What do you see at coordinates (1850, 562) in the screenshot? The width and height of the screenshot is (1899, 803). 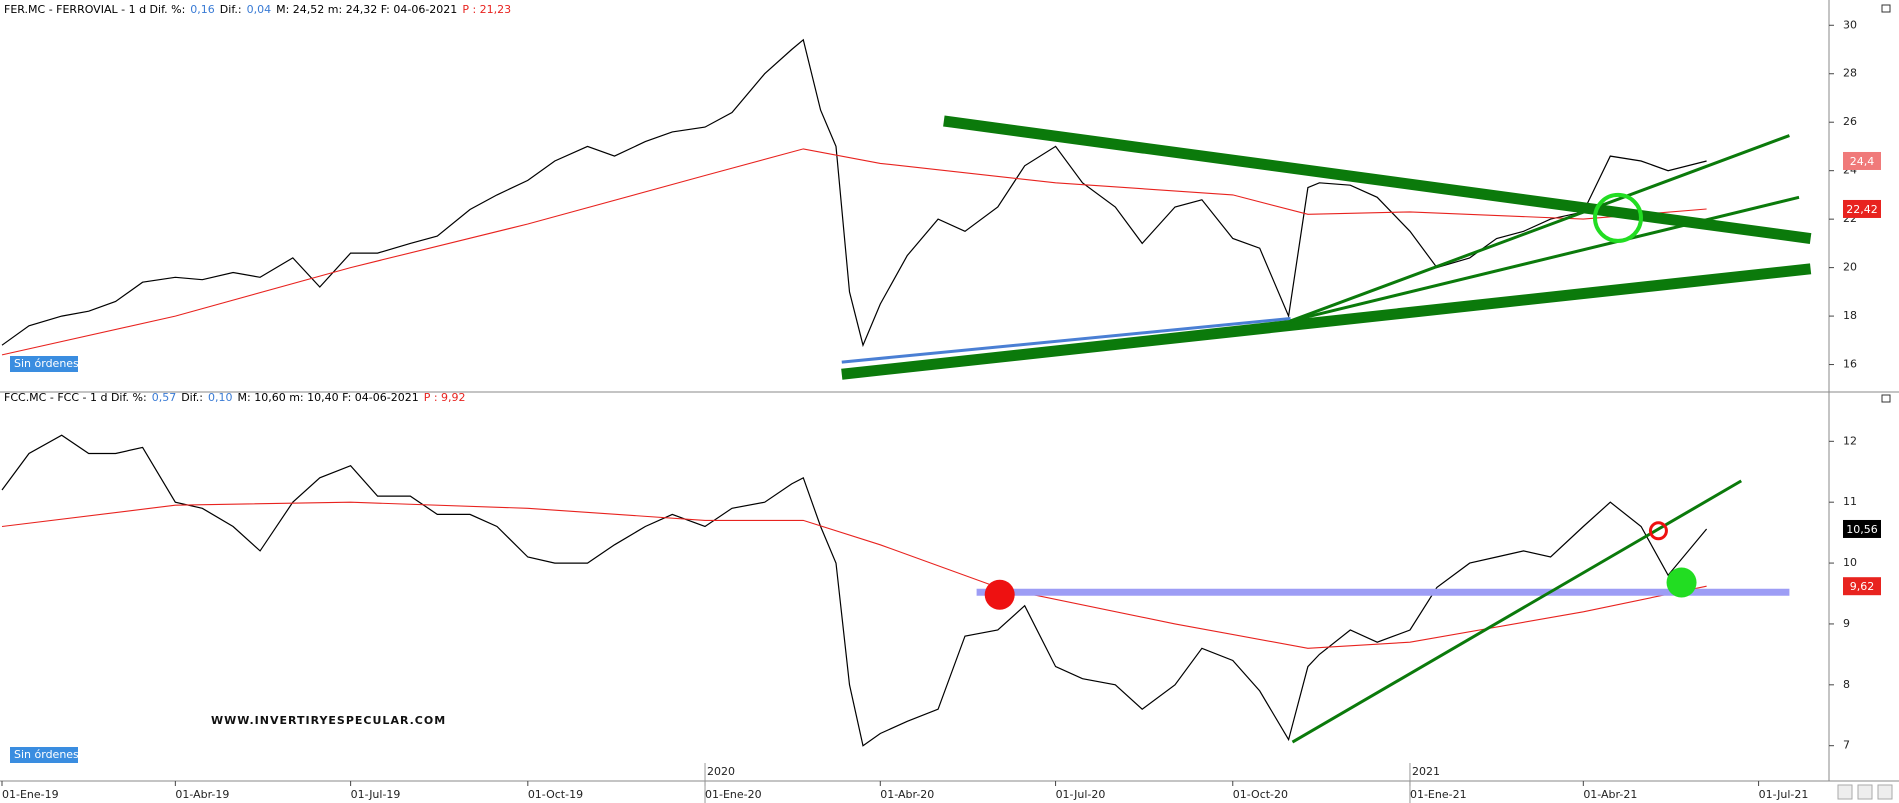 I see `y-tick-label: 10` at bounding box center [1850, 562].